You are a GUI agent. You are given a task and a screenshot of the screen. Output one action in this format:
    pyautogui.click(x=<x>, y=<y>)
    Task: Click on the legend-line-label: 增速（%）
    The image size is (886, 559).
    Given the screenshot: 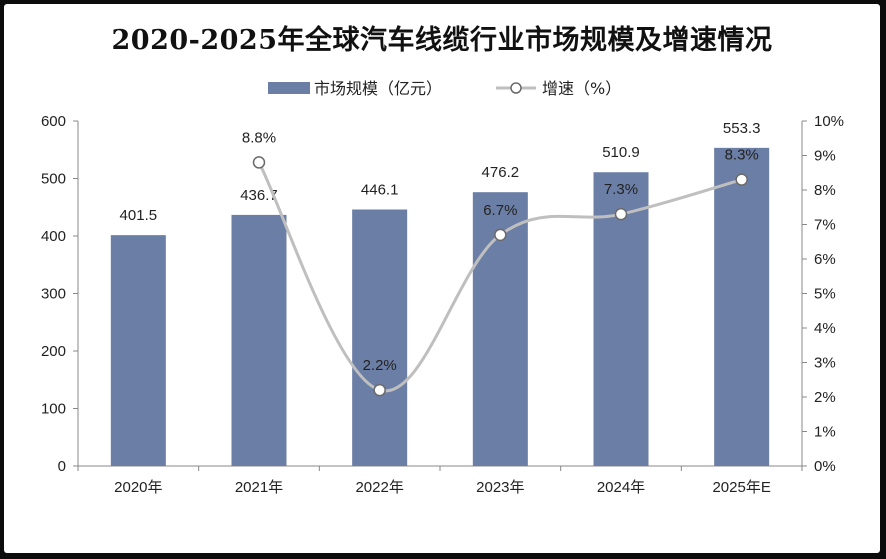 What is the action you would take?
    pyautogui.click(x=581, y=88)
    